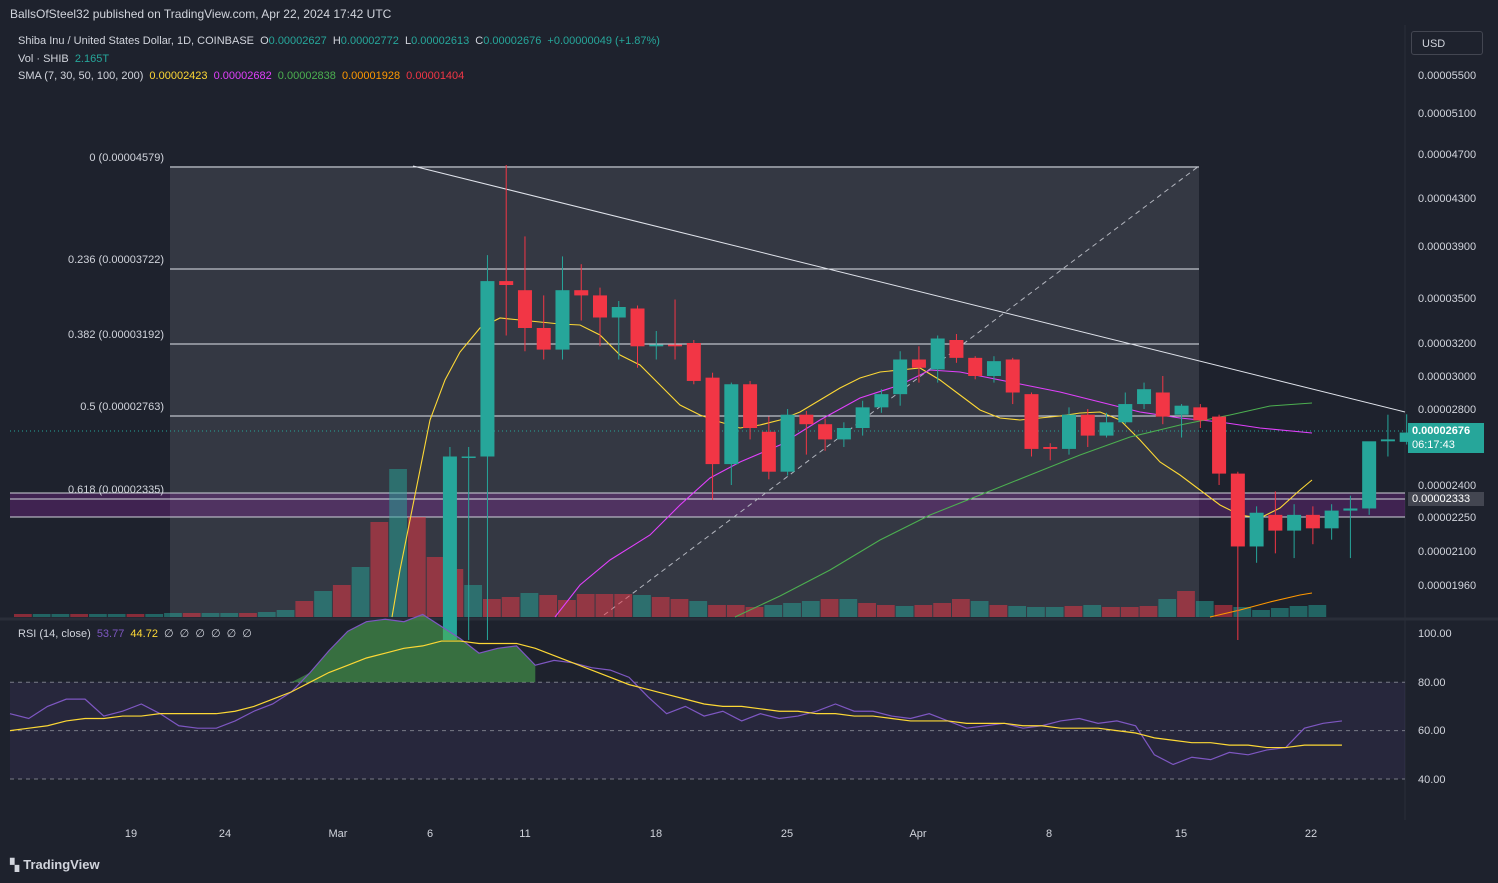 The height and width of the screenshot is (883, 1498). What do you see at coordinates (231, 634) in the screenshot?
I see `rsi-extra-5: ∅` at bounding box center [231, 634].